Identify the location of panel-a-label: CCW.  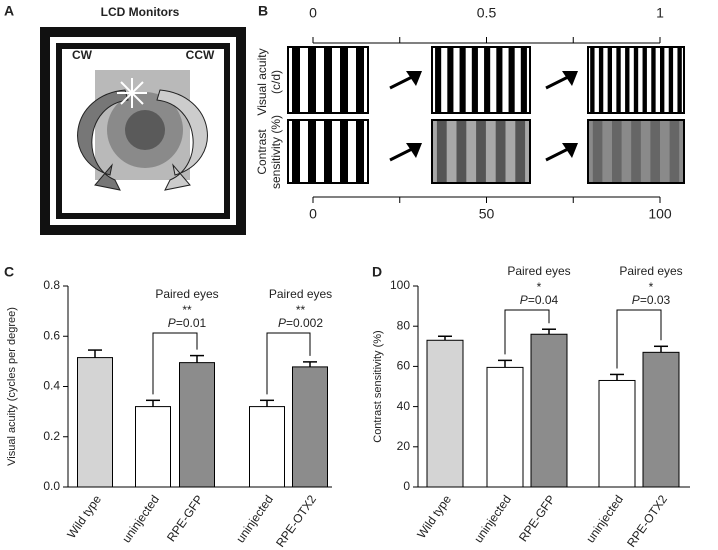
(200, 55).